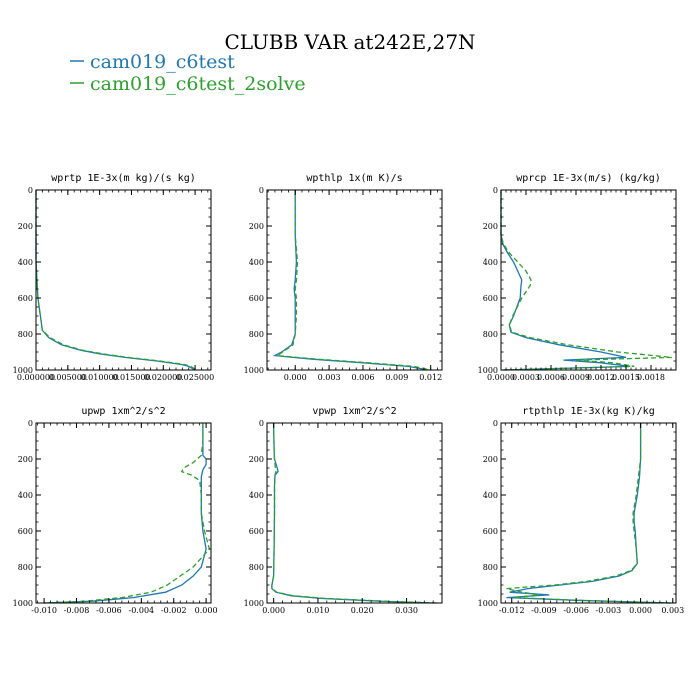 This screenshot has height=700, width=700. I want to click on panel-1-ytick-label: 0, so click(30, 190).